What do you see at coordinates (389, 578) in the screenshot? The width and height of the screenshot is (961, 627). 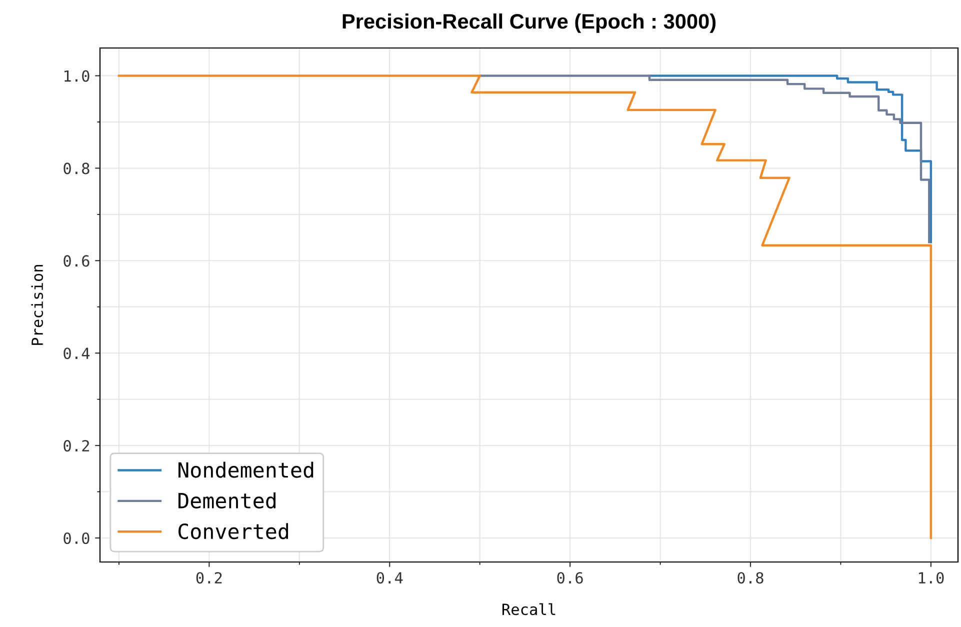 I see `x-tick-label: 0.4` at bounding box center [389, 578].